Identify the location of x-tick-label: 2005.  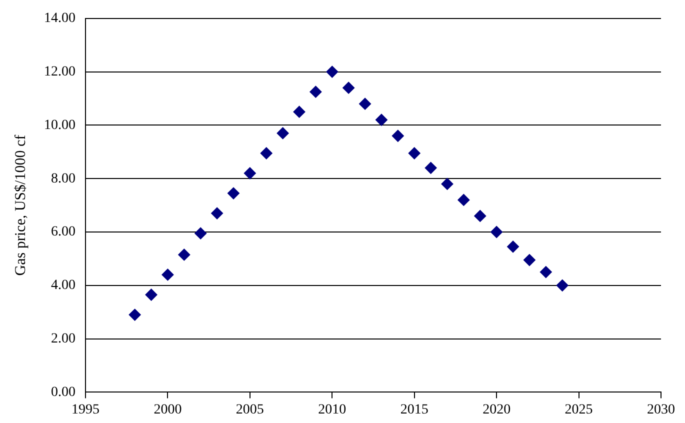
(250, 410).